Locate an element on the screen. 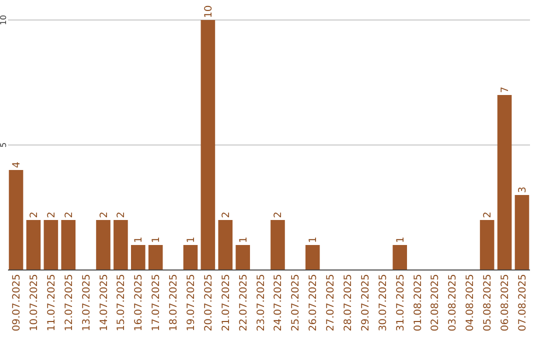  x-tick-label: 14.07.2025 is located at coordinates (104, 303).